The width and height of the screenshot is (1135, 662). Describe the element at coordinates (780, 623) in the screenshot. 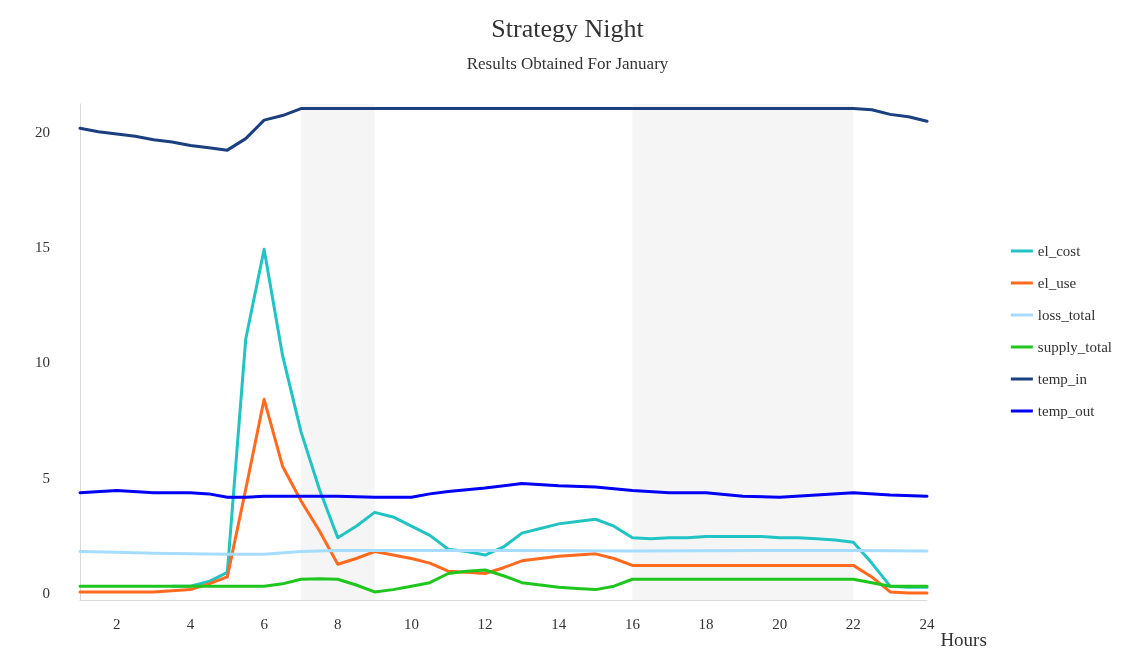

I see `x-tick-label: 20` at that location.